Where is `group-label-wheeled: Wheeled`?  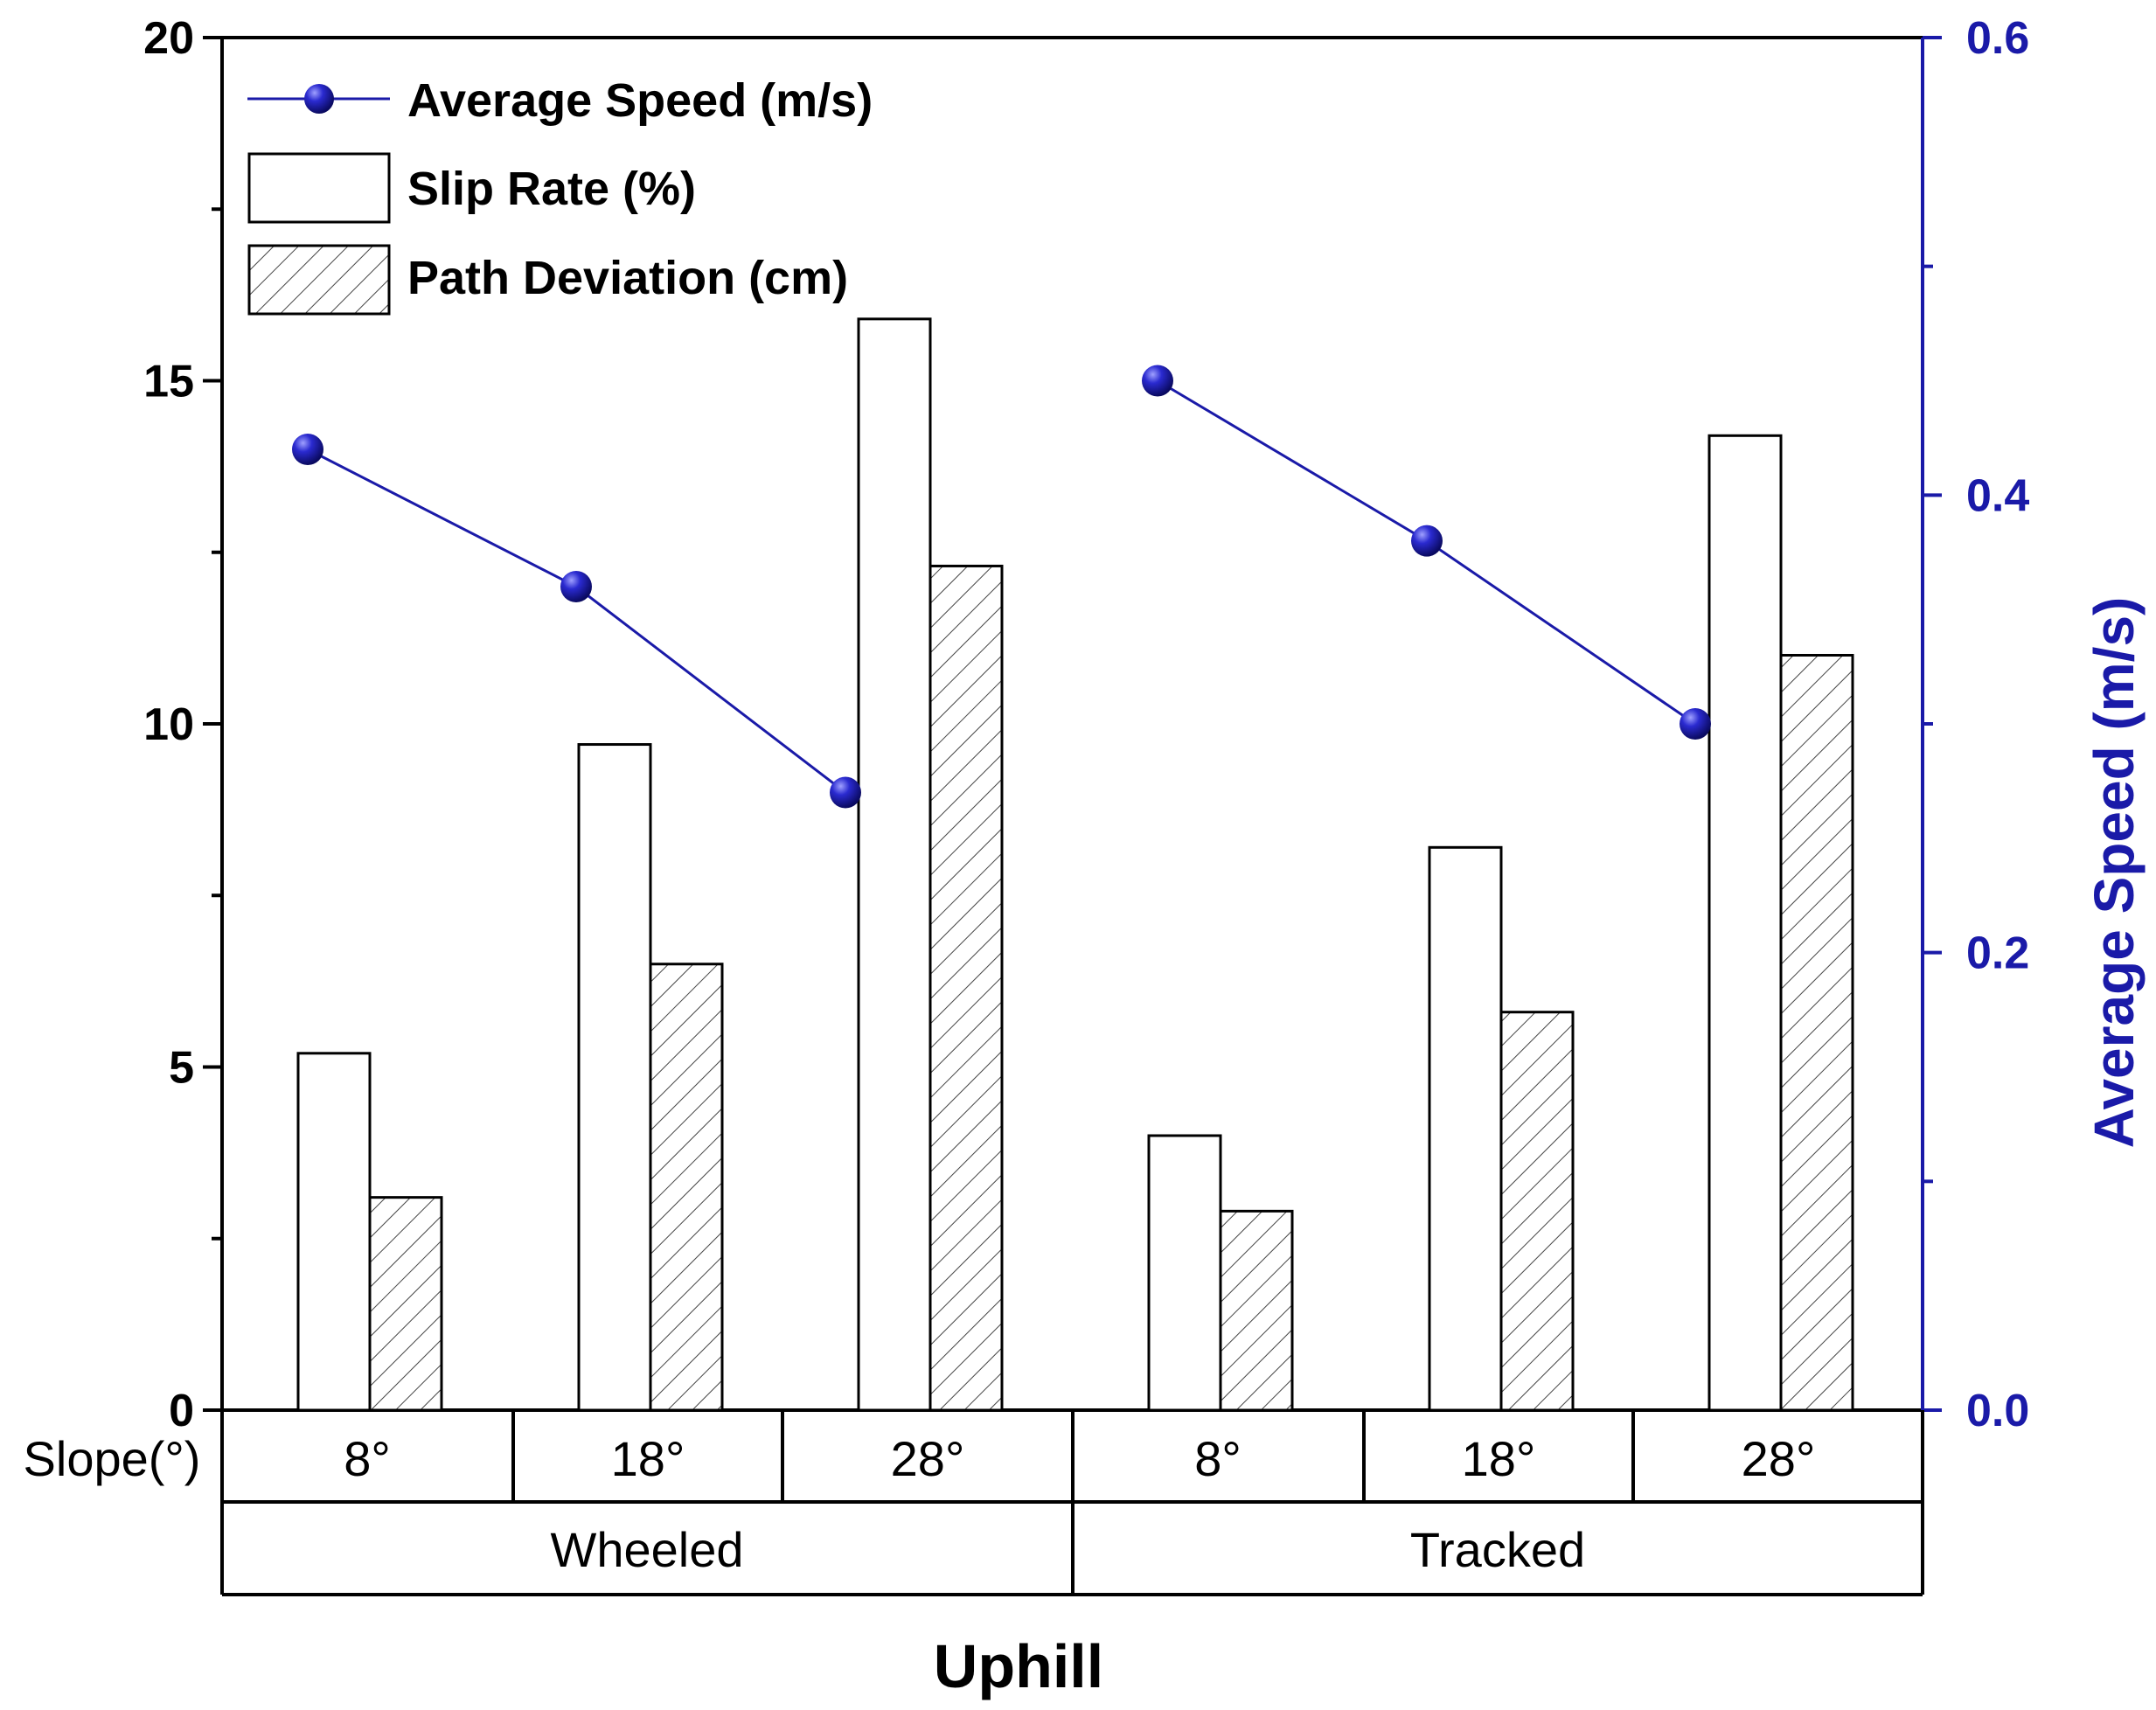 group-label-wheeled: Wheeled is located at coordinates (646, 1549).